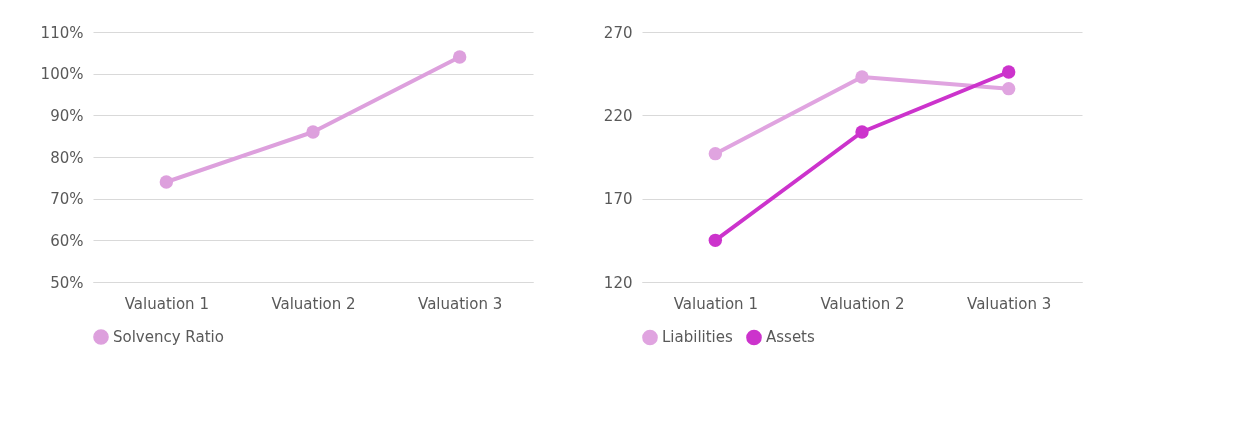  What do you see at coordinates (698, 337) in the screenshot?
I see `legend-label: Liabilities` at bounding box center [698, 337].